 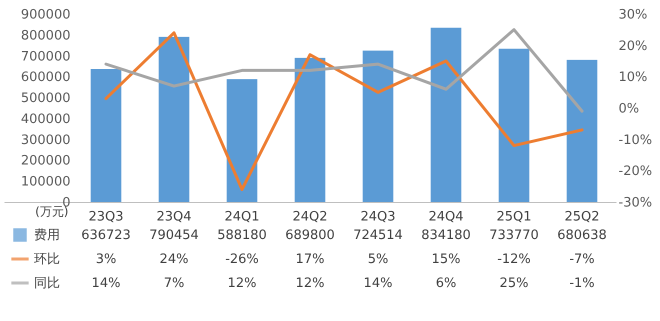 What do you see at coordinates (446, 235) in the screenshot?
I see `data-label: 834180` at bounding box center [446, 235].